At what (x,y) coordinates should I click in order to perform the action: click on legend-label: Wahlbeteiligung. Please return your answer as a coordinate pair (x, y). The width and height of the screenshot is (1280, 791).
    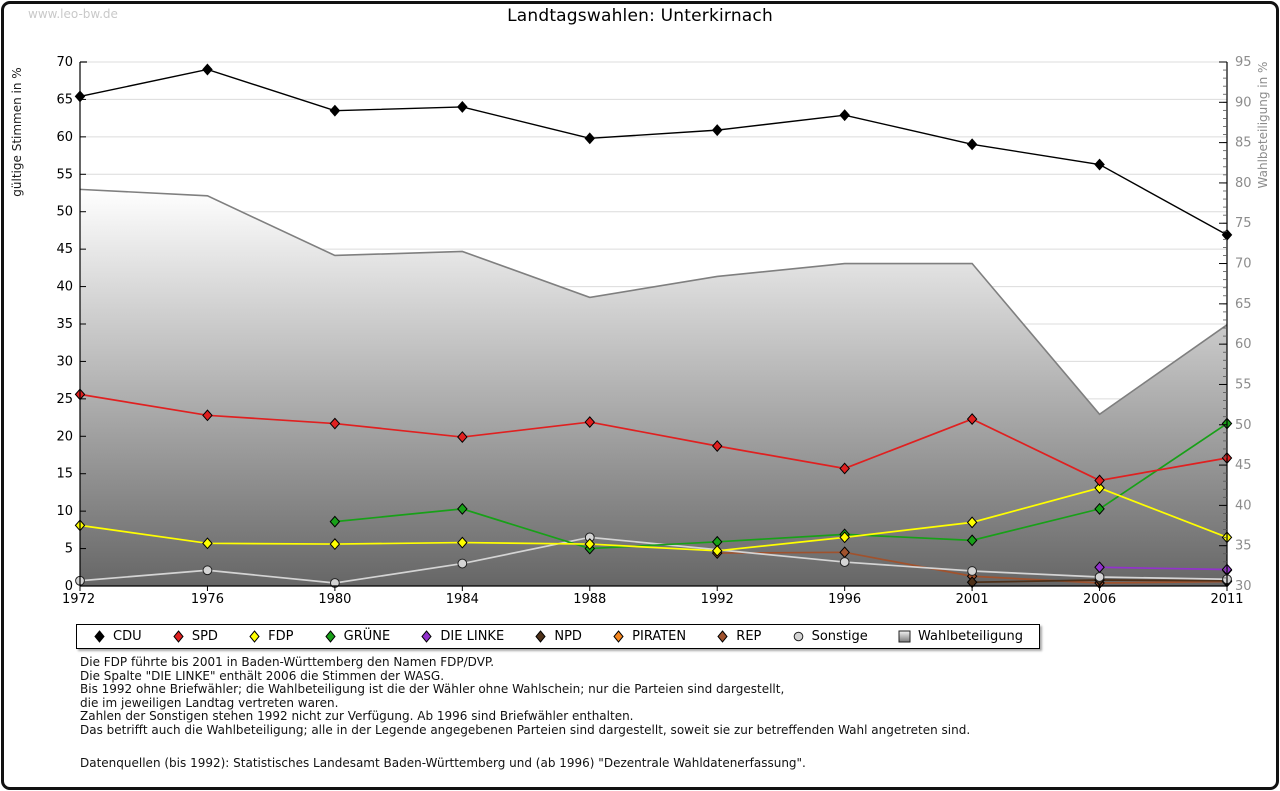
    Looking at the image, I should click on (970, 636).